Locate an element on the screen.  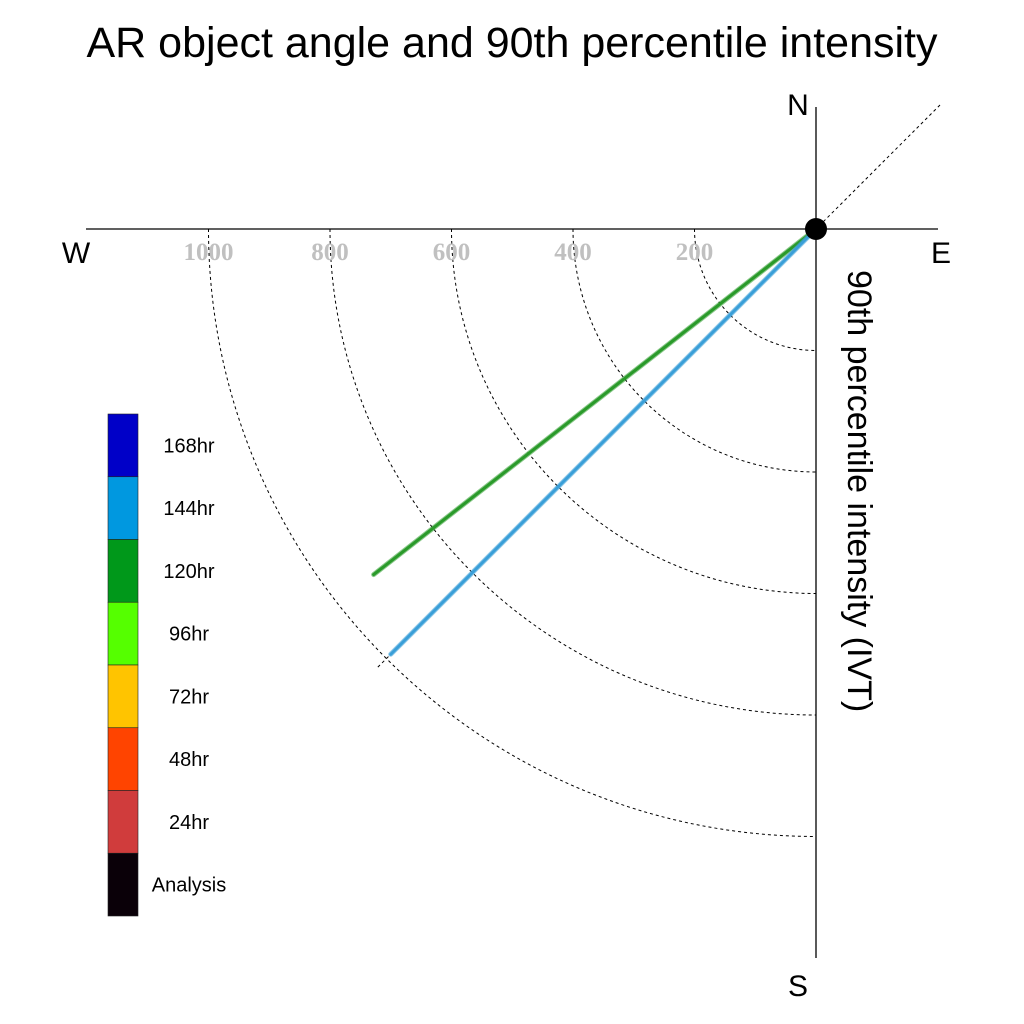
legend-label-24hr: 24hr is located at coordinates (189, 823).